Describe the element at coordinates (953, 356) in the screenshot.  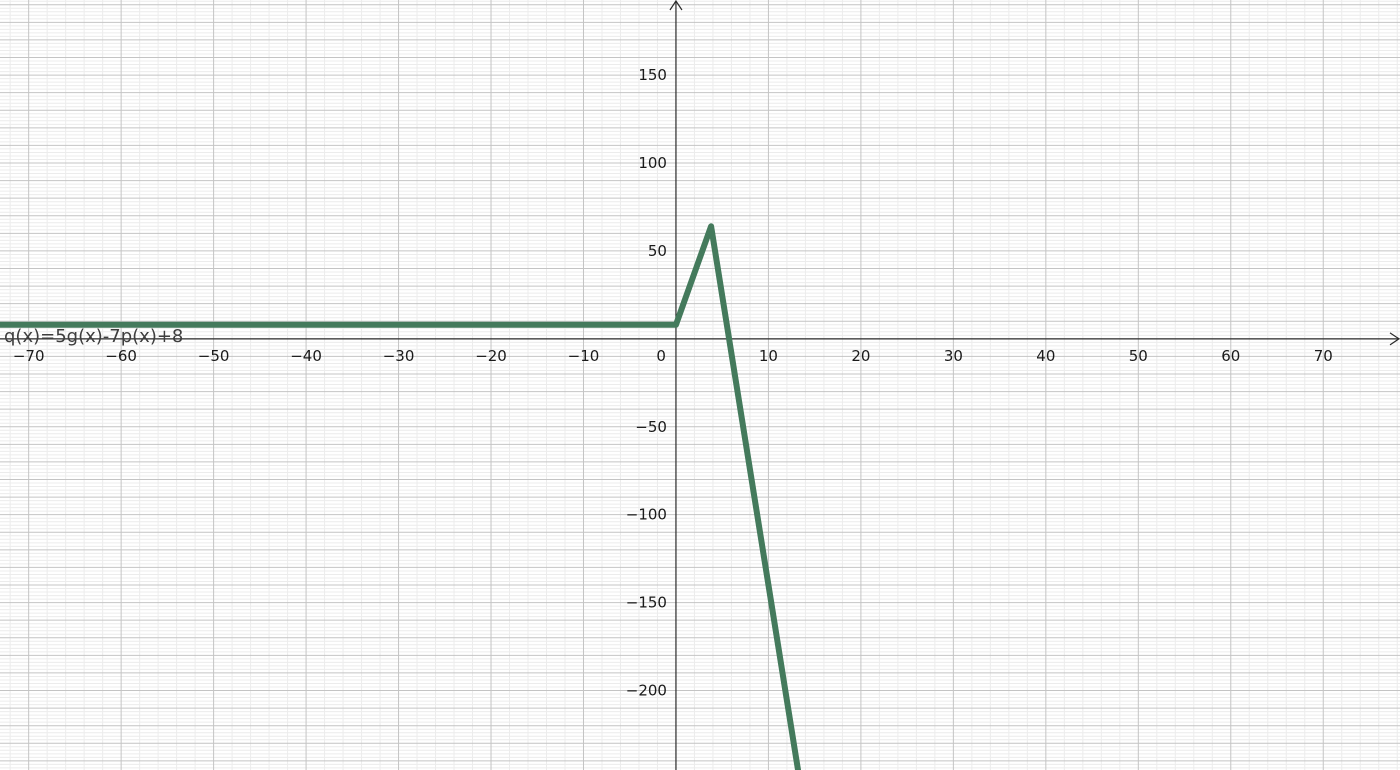
I see `x-tick-label: 30` at that location.